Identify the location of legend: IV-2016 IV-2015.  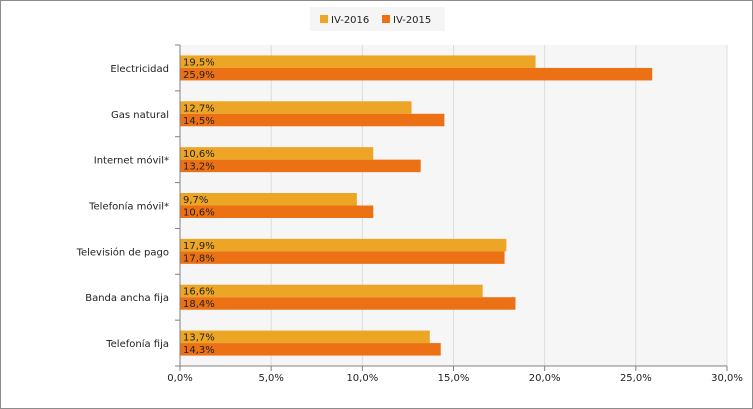
(377, 19).